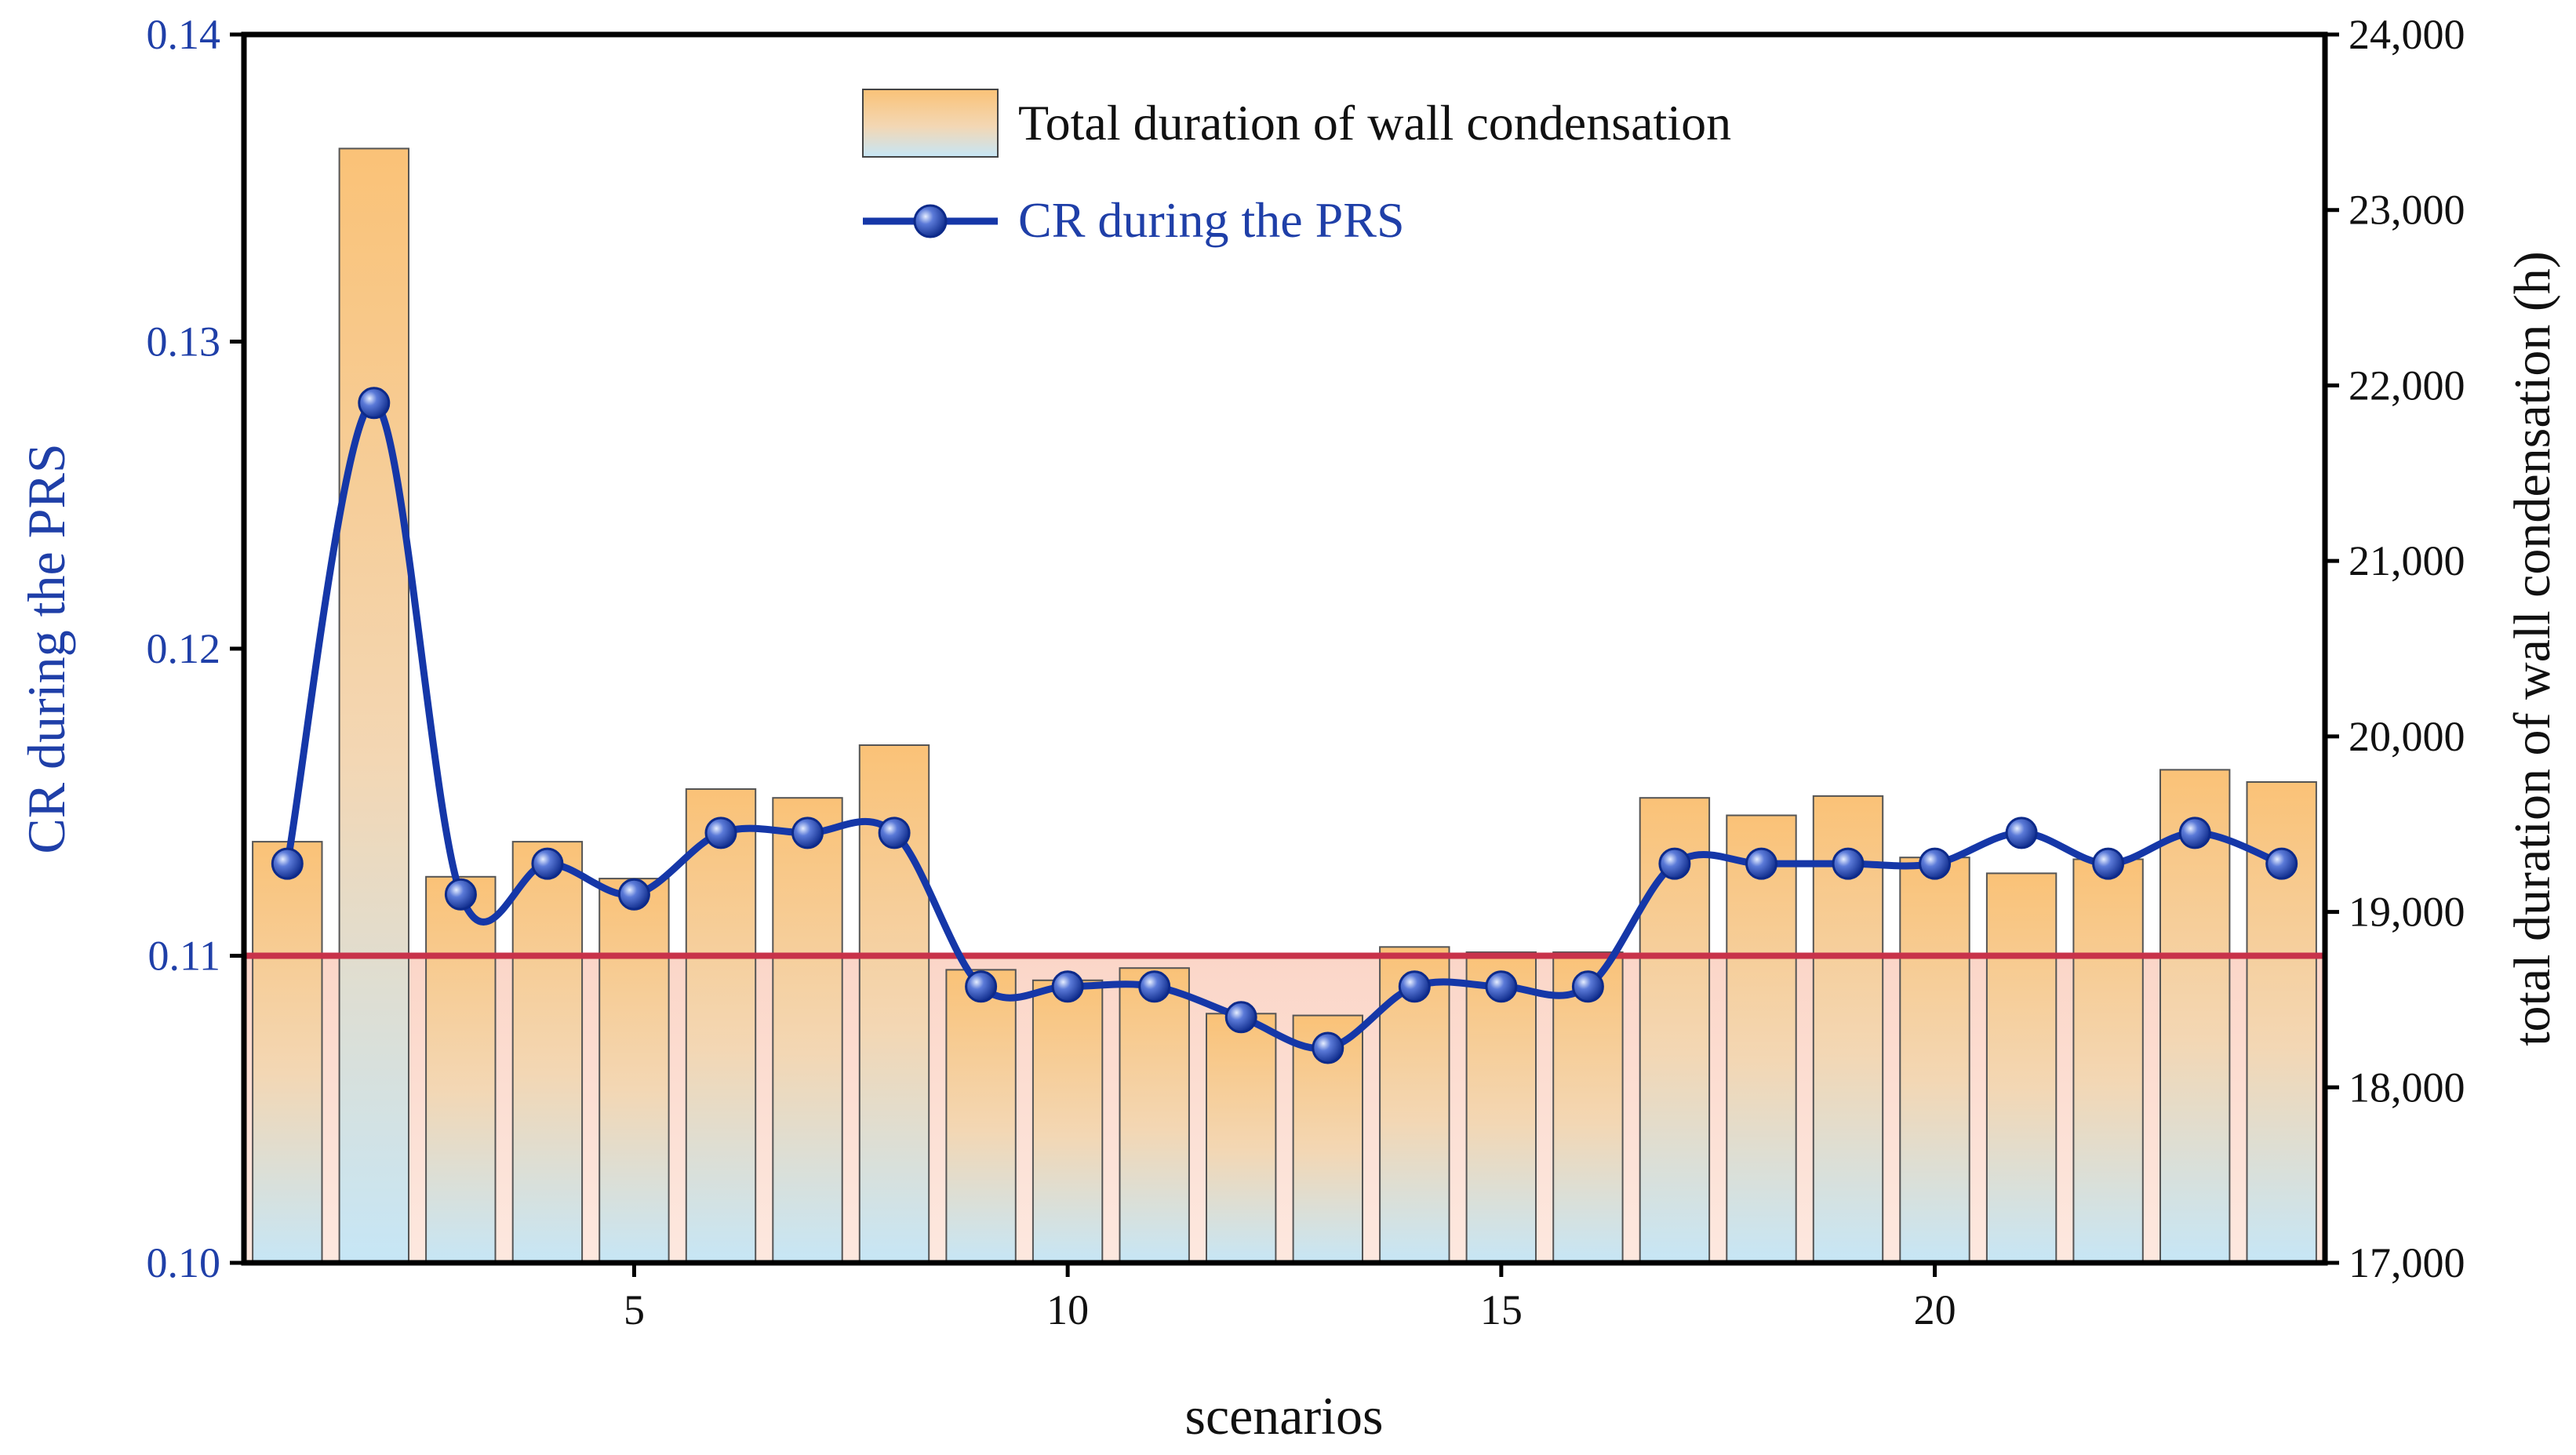 The image size is (2576, 1455). What do you see at coordinates (1374, 123) in the screenshot?
I see `legend-bar-label: Total duration of wall condensation` at bounding box center [1374, 123].